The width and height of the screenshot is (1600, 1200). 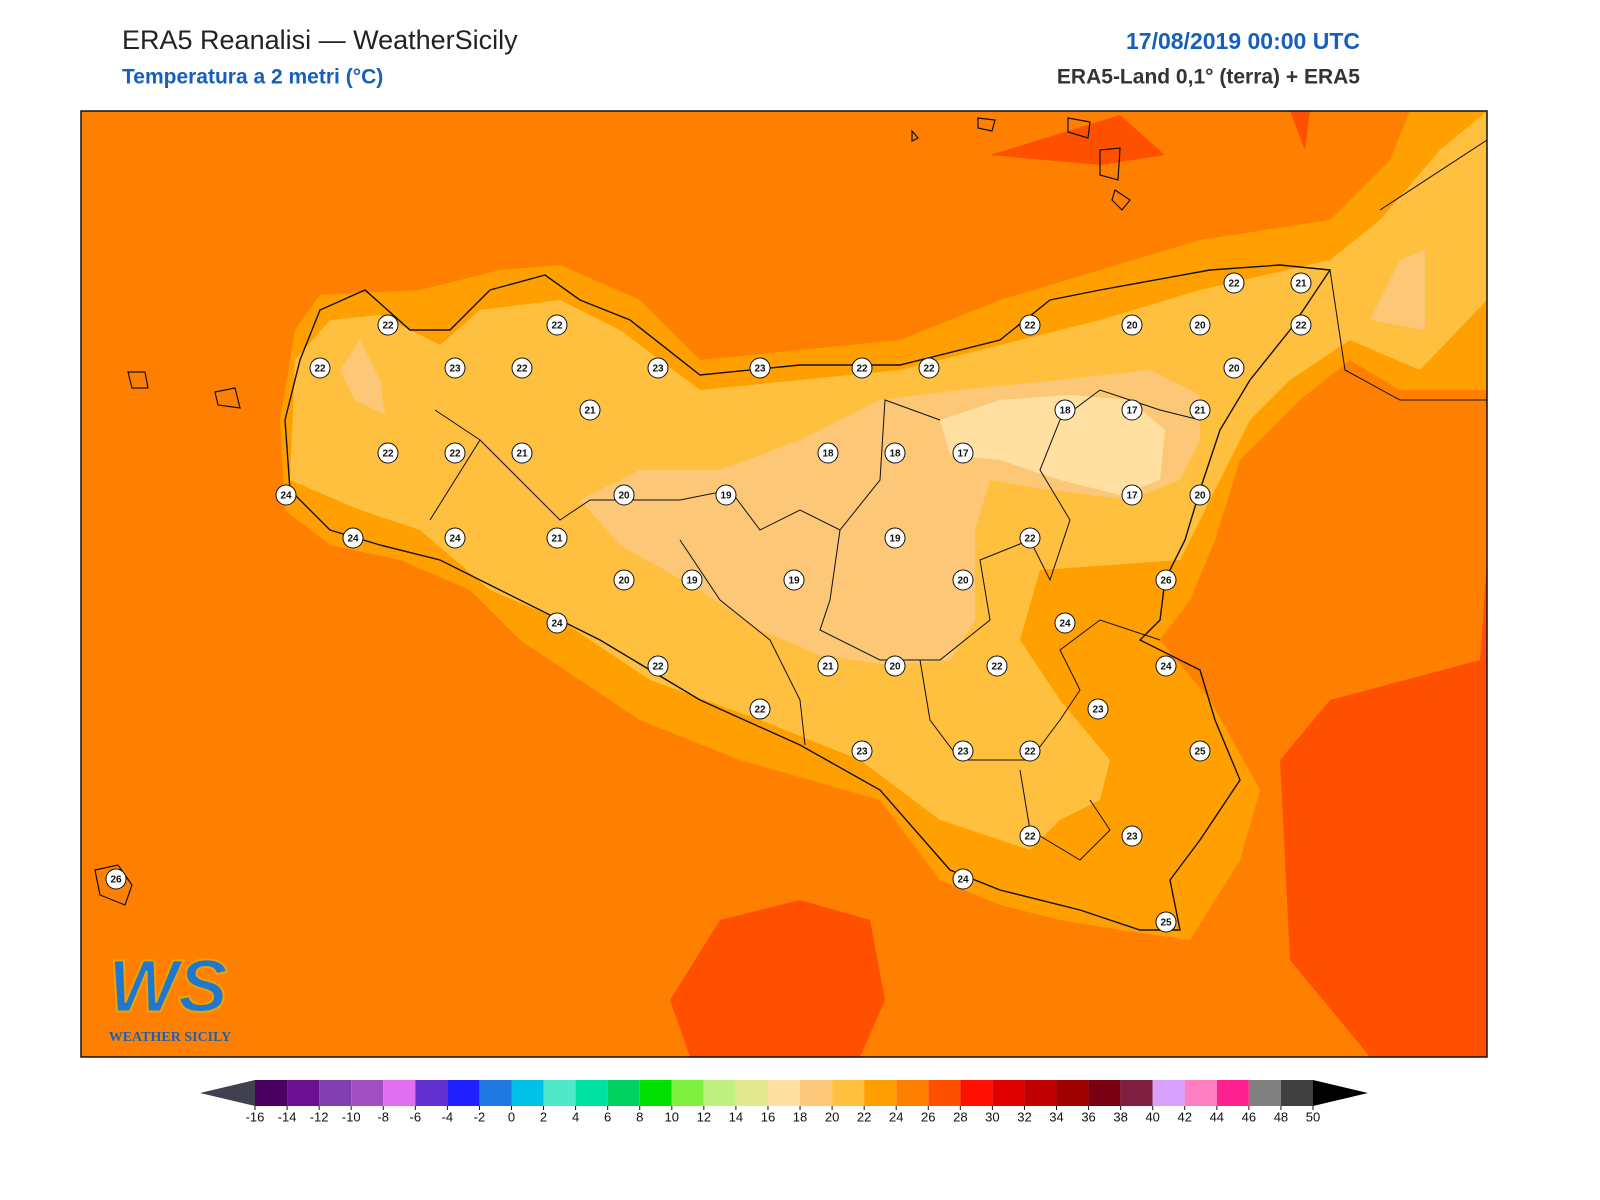 I want to click on colorbar-tick-label: -10, so click(x=351, y=1116).